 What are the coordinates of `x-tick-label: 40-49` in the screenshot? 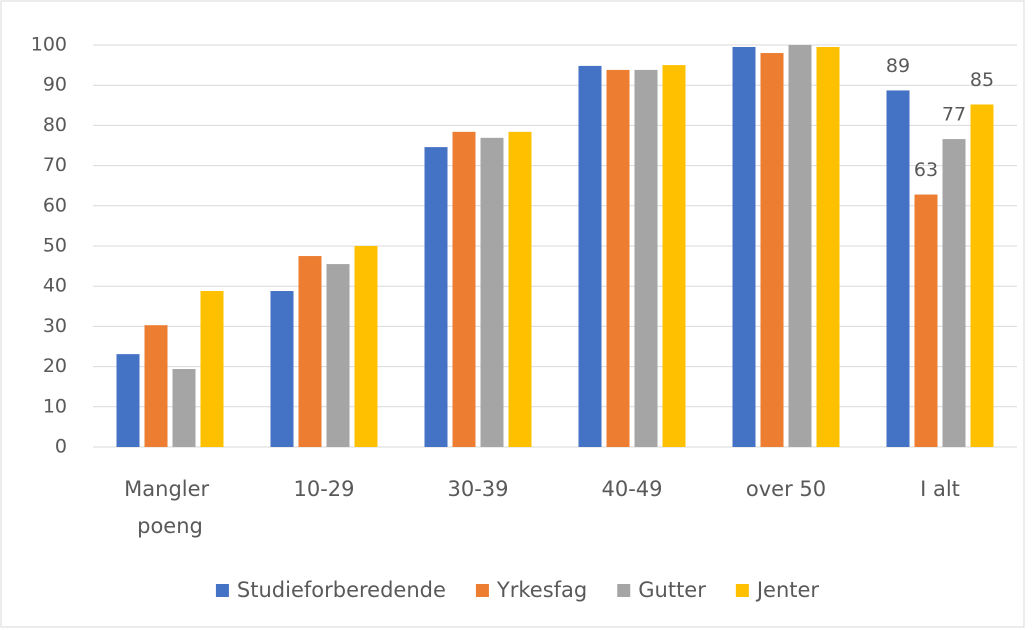 It's located at (631, 489).